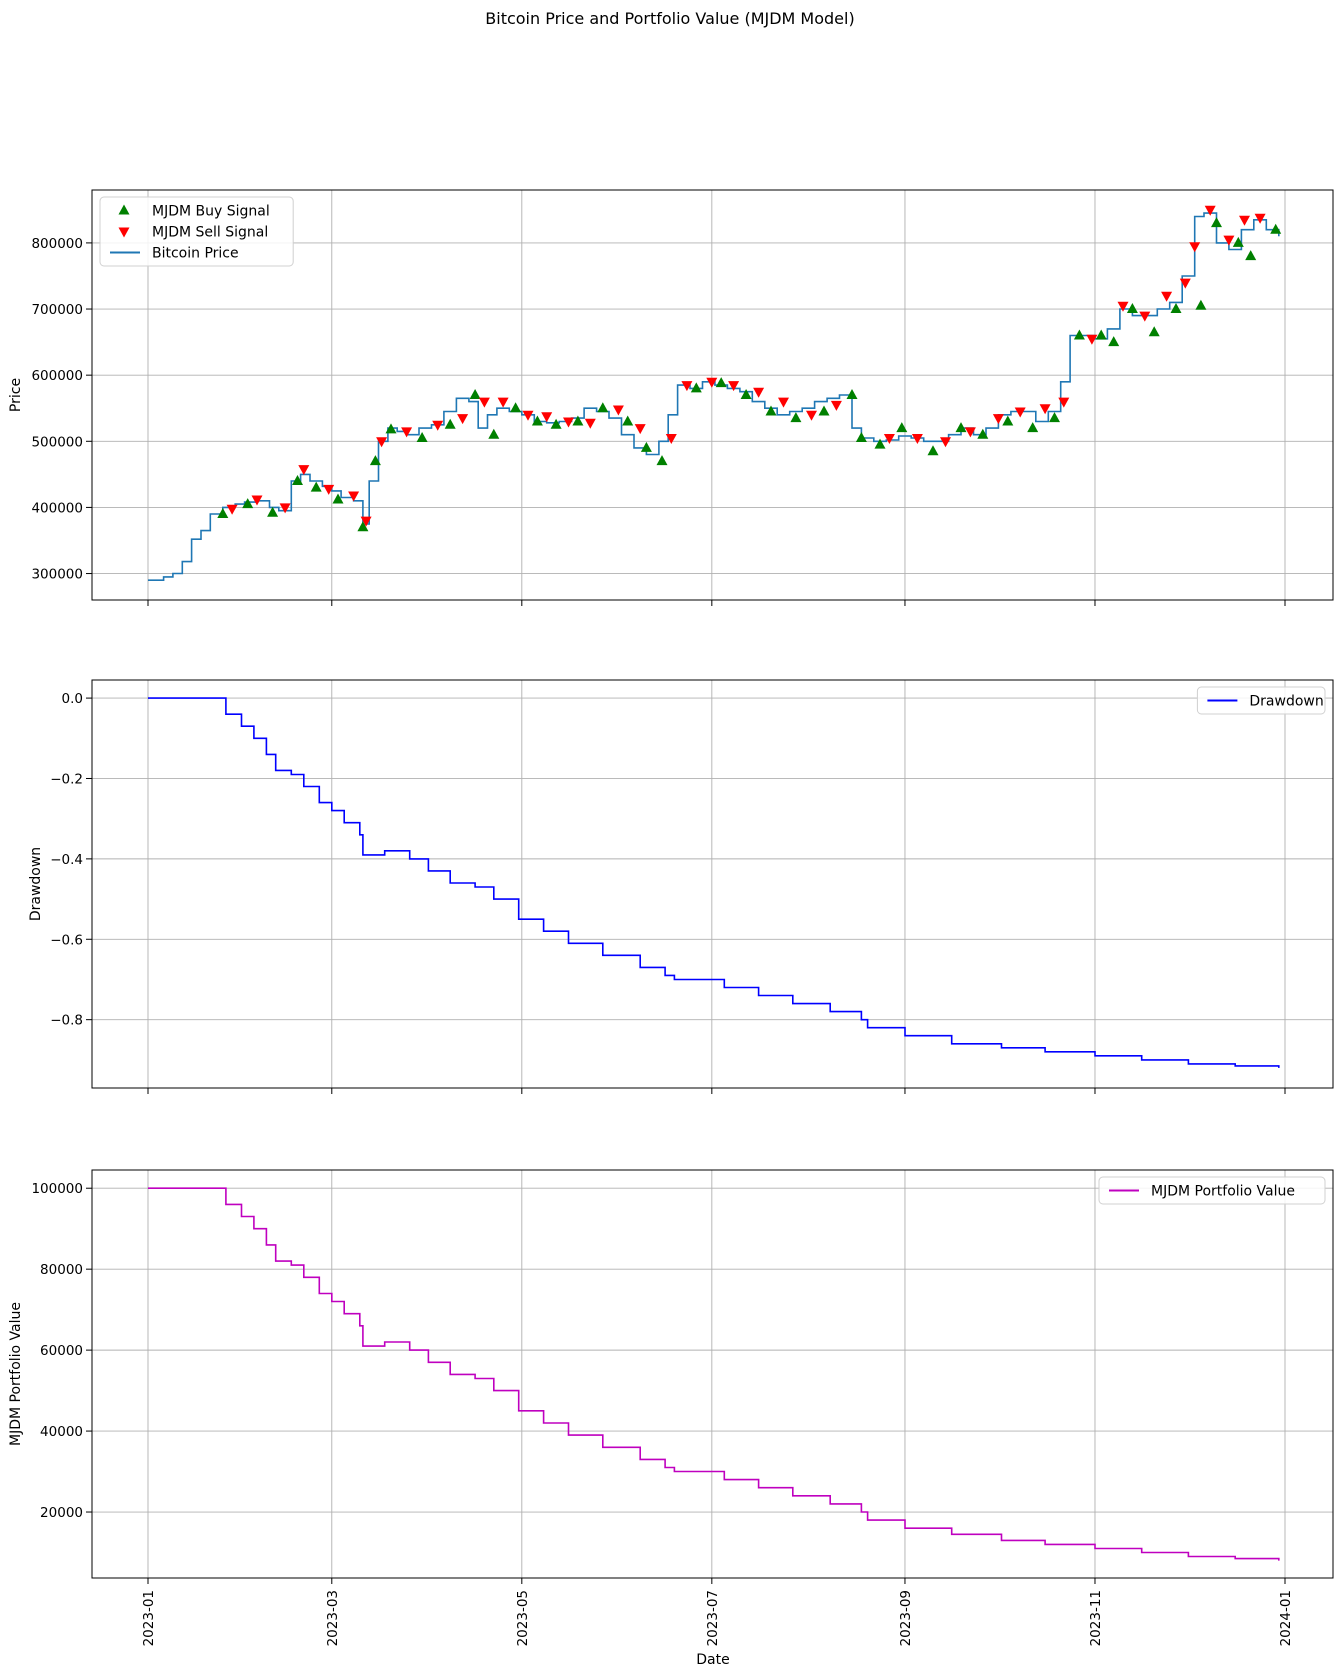  Describe the element at coordinates (1286, 702) in the screenshot. I see `legend-label: Drawdown` at that location.